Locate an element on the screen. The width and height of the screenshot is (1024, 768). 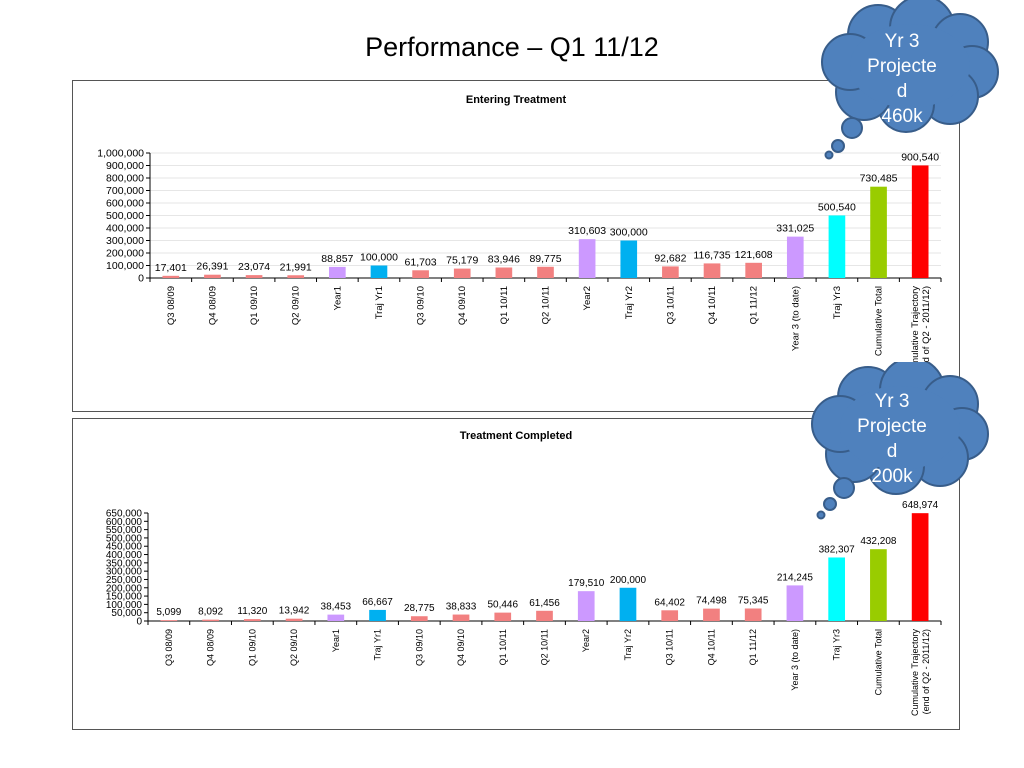
category-label-line: Traj Yr3 is located at coordinates (837, 302).